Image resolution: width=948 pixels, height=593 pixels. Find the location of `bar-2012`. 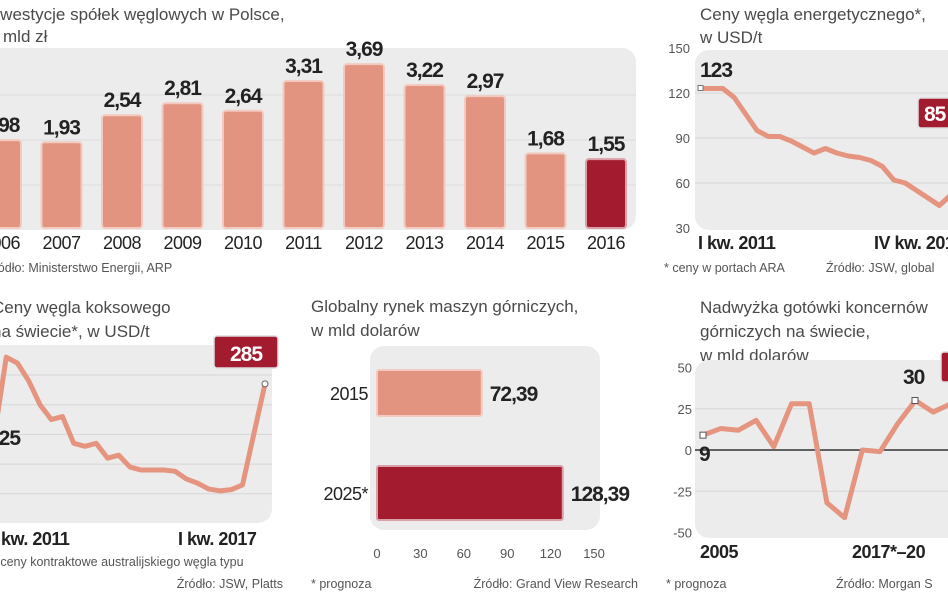

bar-2012 is located at coordinates (364, 146).